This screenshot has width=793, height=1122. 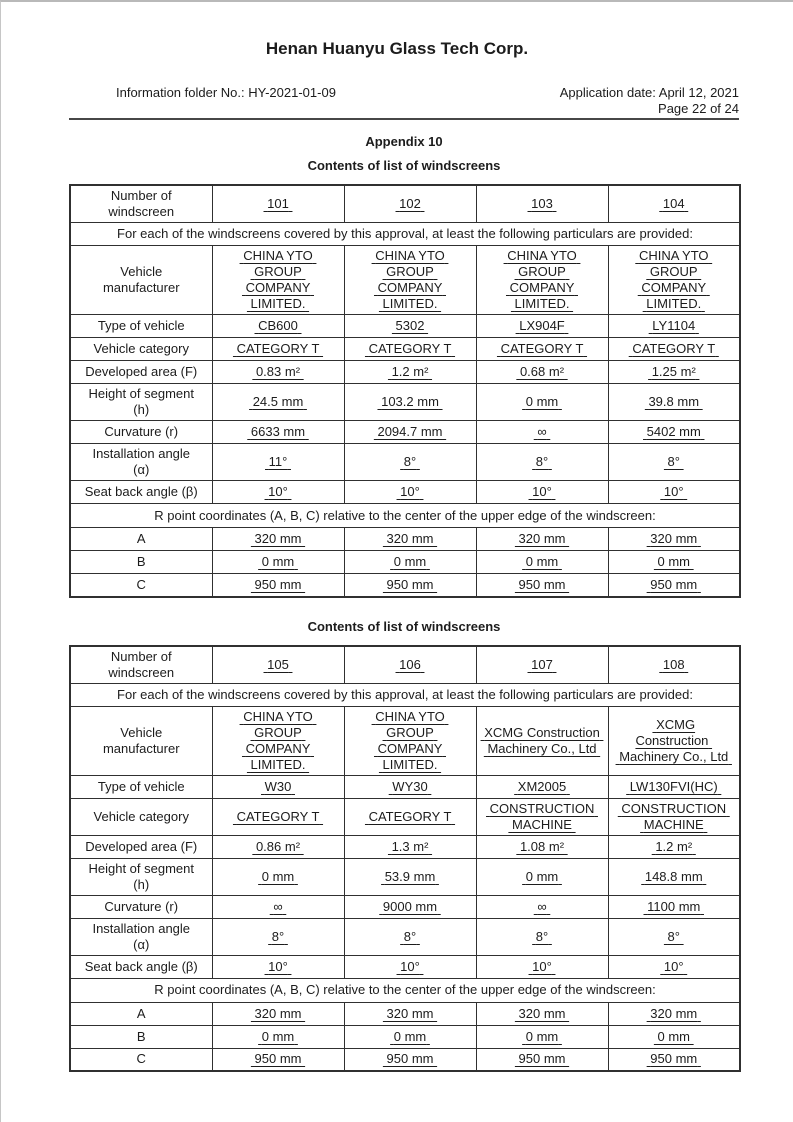 What do you see at coordinates (141, 1059) in the screenshot?
I see `coord-label: C` at bounding box center [141, 1059].